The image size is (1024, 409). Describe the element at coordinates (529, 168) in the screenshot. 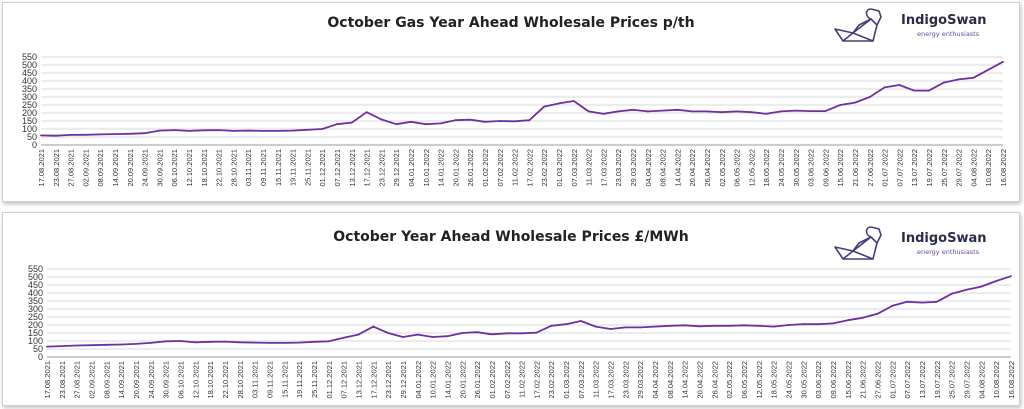

I see `x-tick-label: 17.02.2022` at that location.